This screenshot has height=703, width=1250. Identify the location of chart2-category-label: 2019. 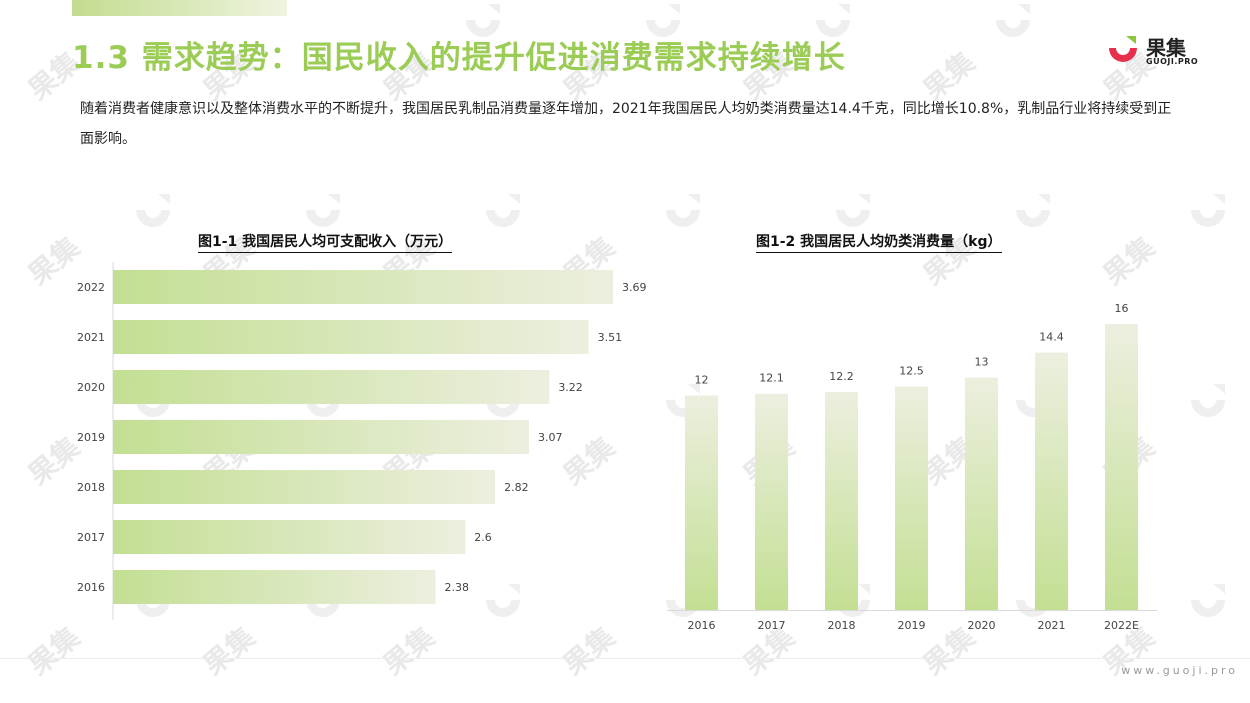
(912, 625).